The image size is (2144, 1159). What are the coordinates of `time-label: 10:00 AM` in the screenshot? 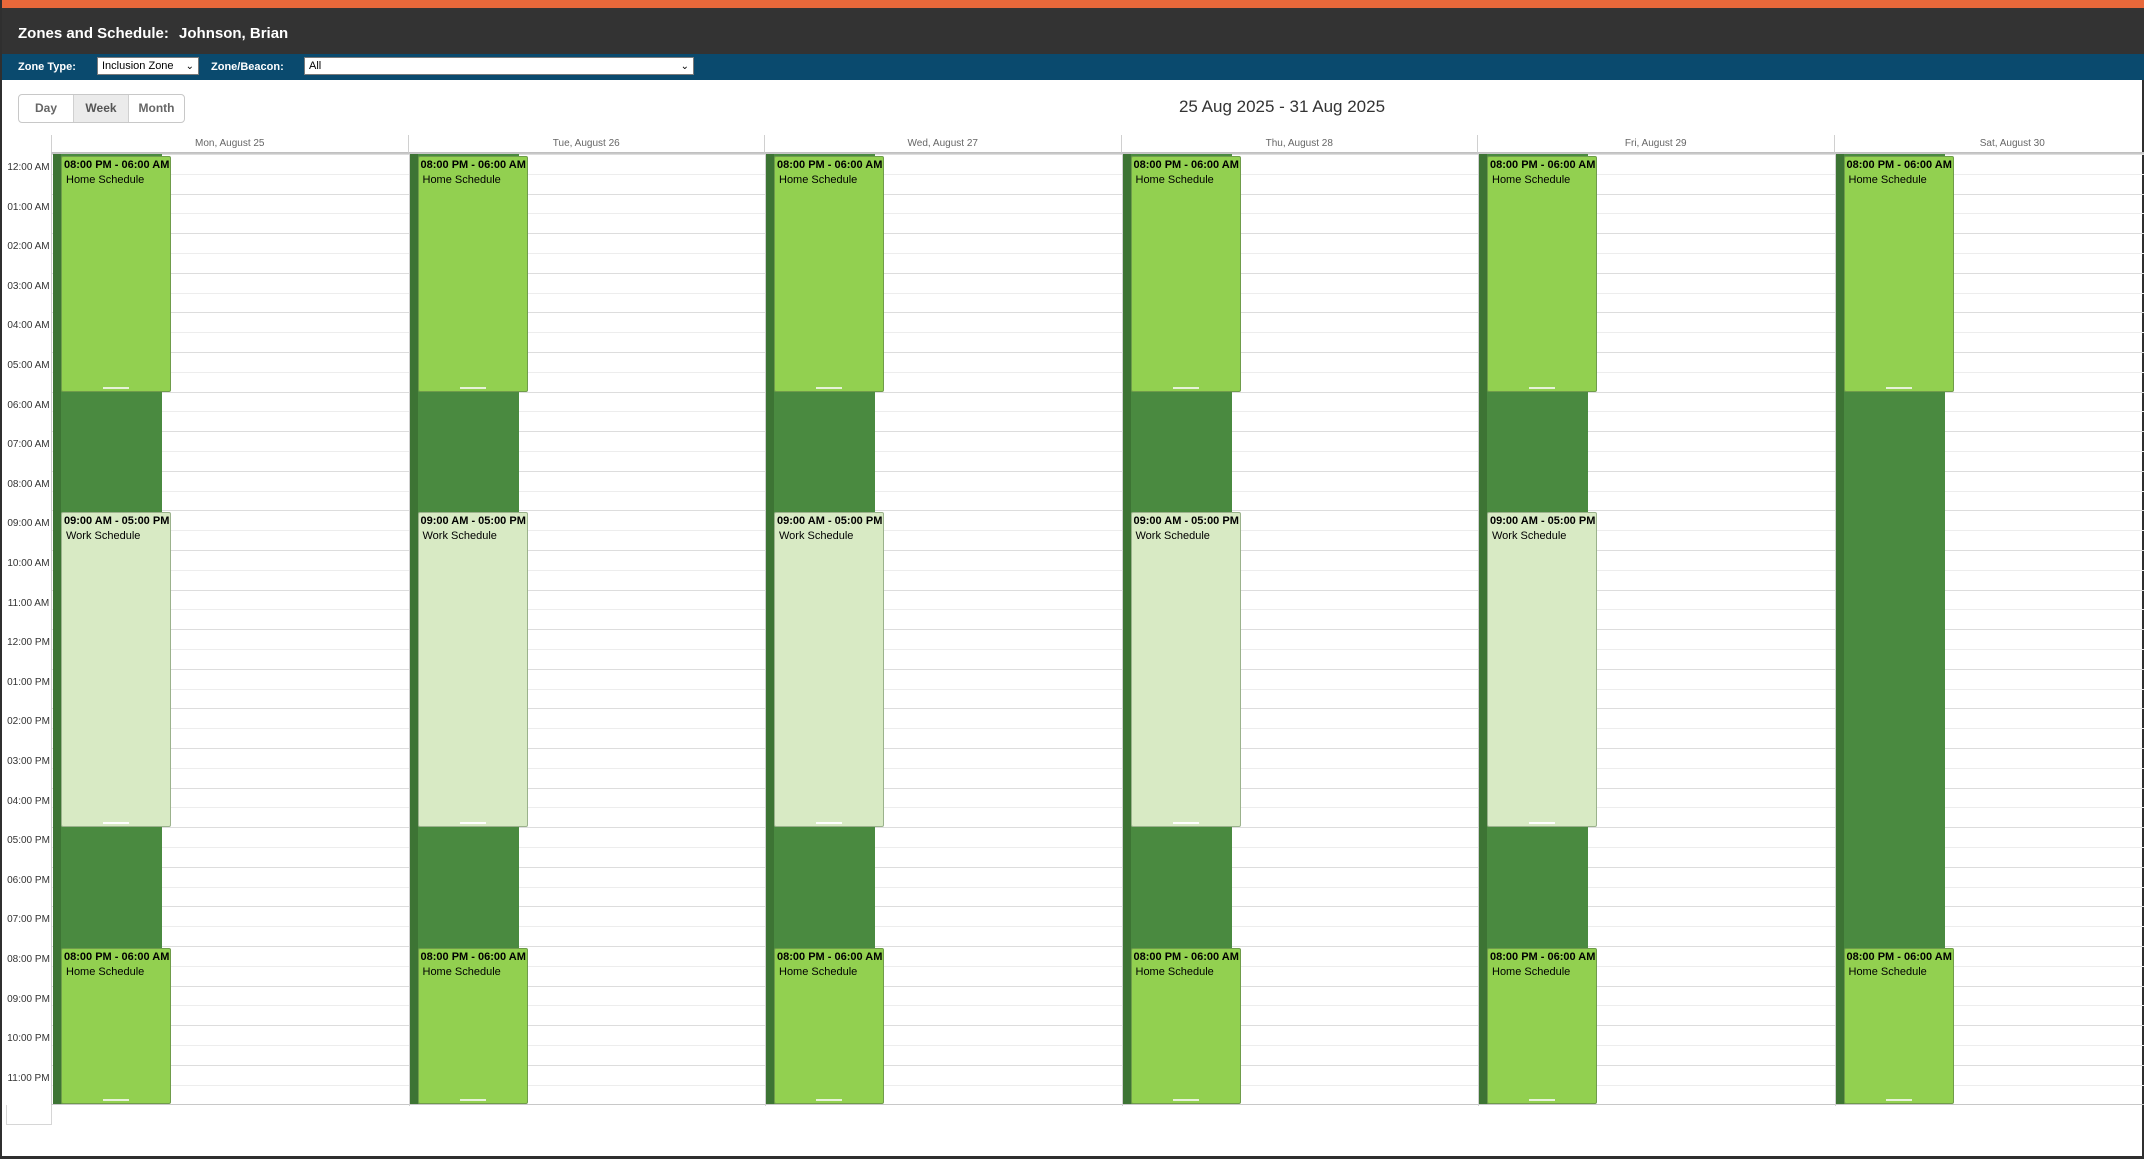 It's located at (28, 563).